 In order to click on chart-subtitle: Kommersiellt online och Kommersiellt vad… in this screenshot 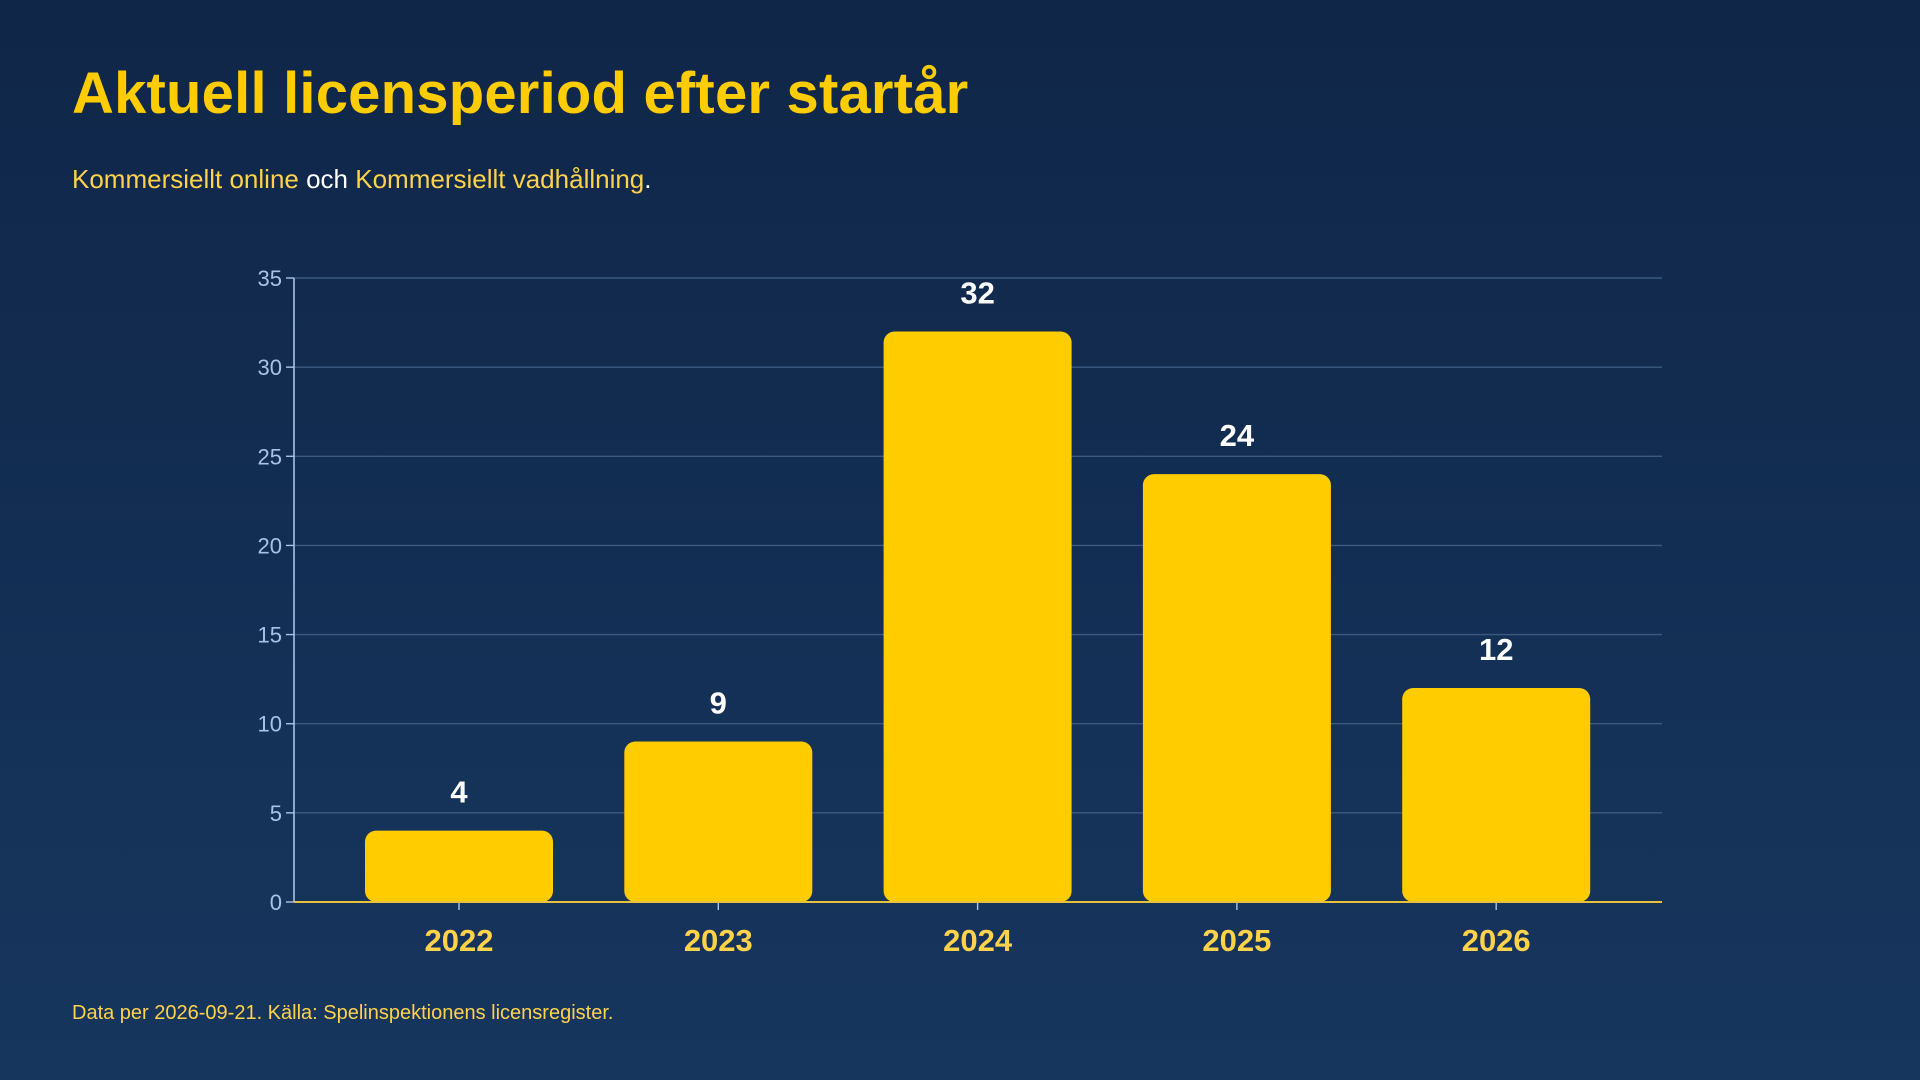, I will do `click(362, 179)`.